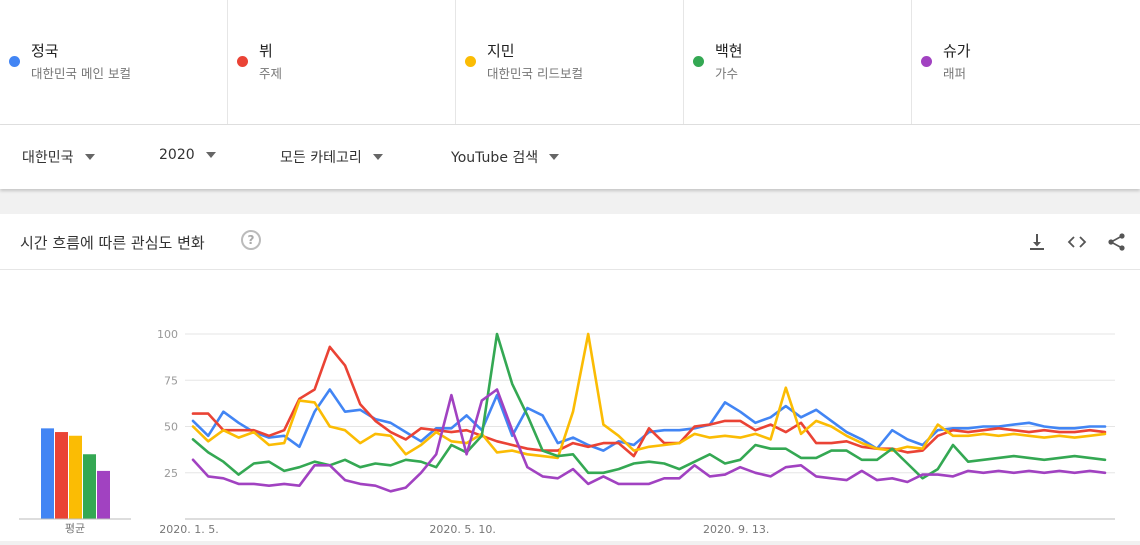 The image size is (1140, 545). What do you see at coordinates (570, 157) in the screenshot?
I see `filter-bar: 대한민국 2020 모든 카테고리 YouTube 검색` at bounding box center [570, 157].